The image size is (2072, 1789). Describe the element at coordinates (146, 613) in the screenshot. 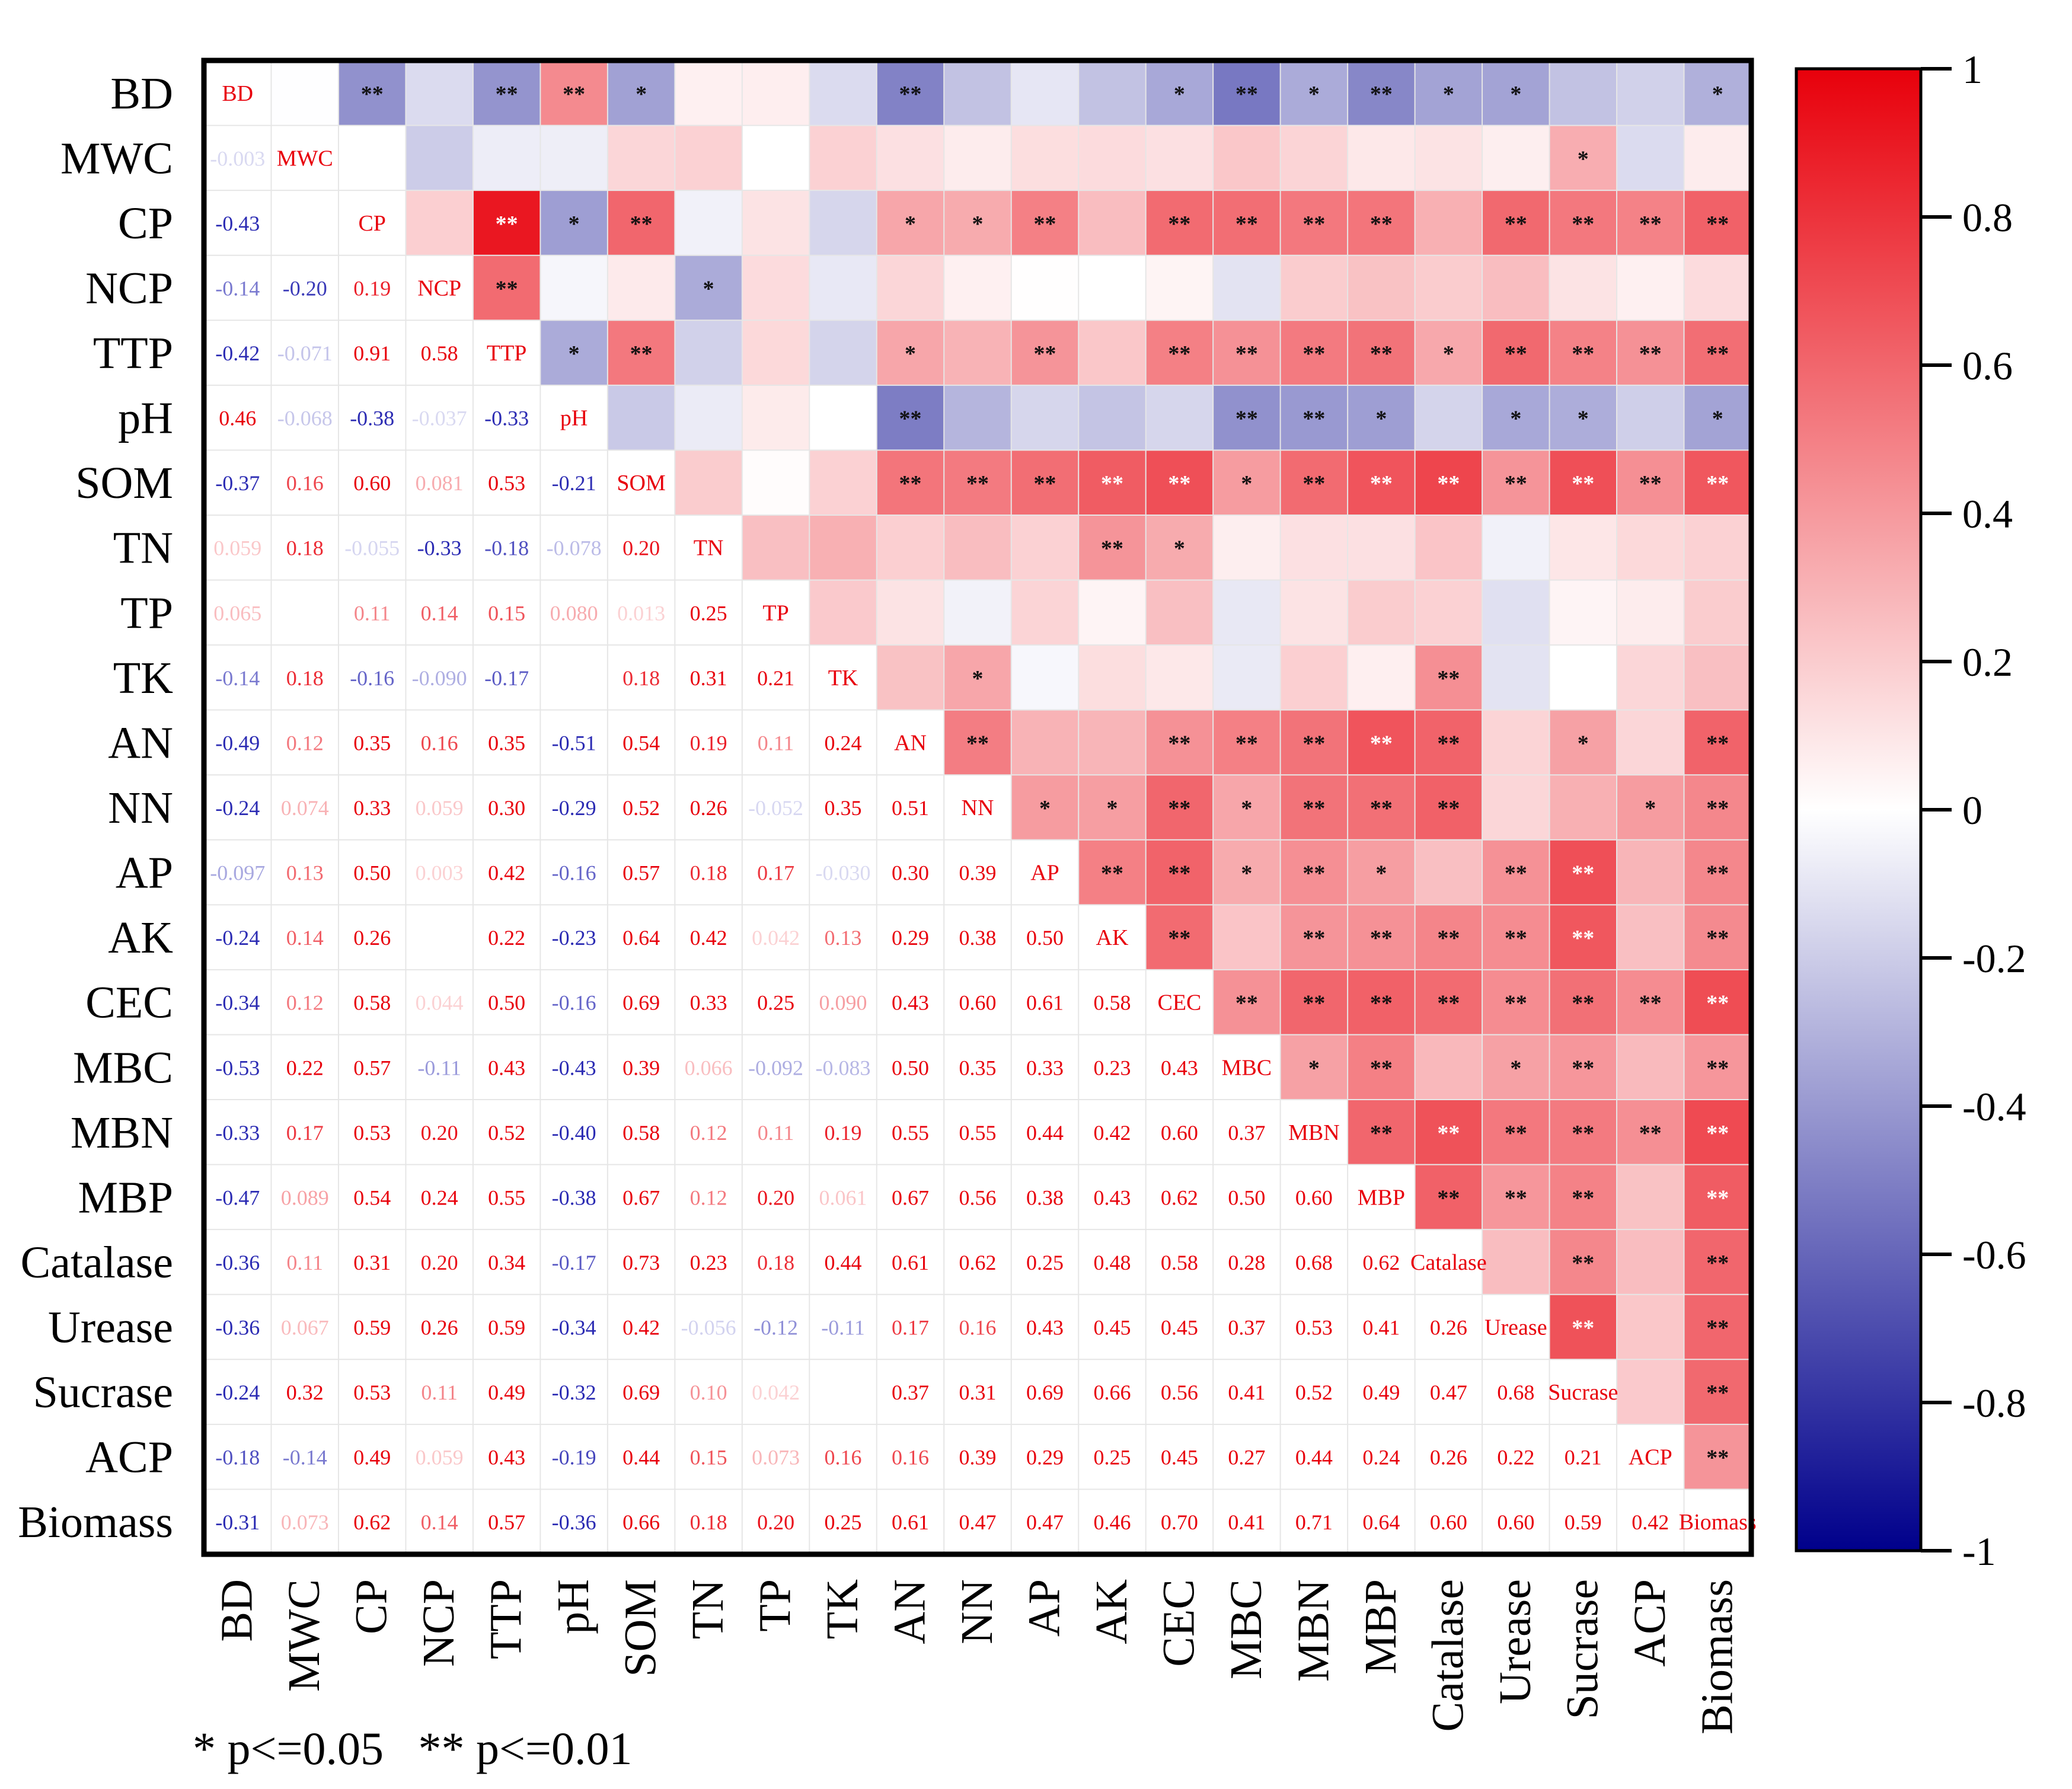

I see `row-label-tp: TP` at that location.